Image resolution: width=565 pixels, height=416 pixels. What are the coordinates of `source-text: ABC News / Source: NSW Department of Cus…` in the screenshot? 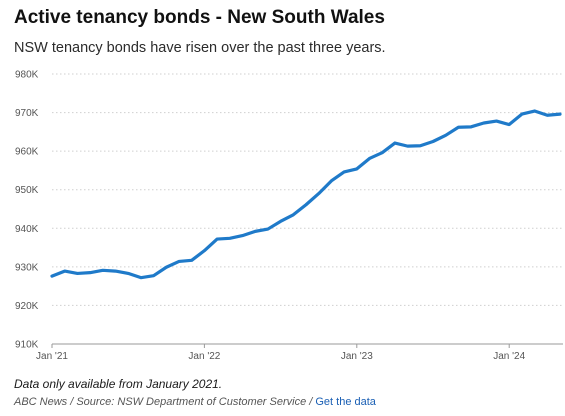 It's located at (165, 402).